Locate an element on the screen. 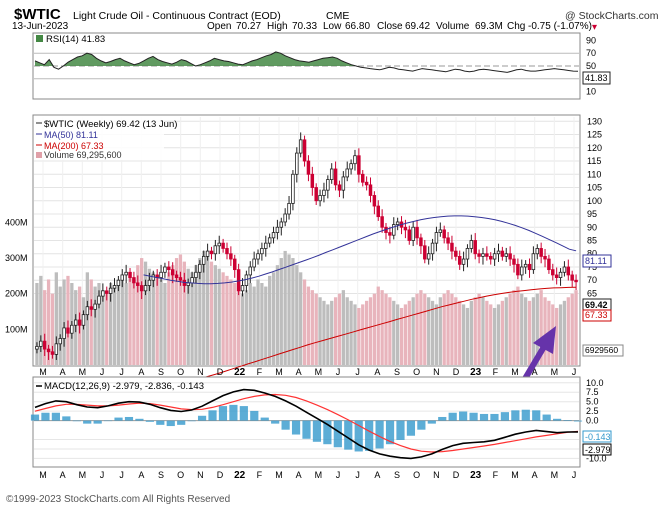 The width and height of the screenshot is (663, 531). ma50-box is located at coordinates (597, 261).